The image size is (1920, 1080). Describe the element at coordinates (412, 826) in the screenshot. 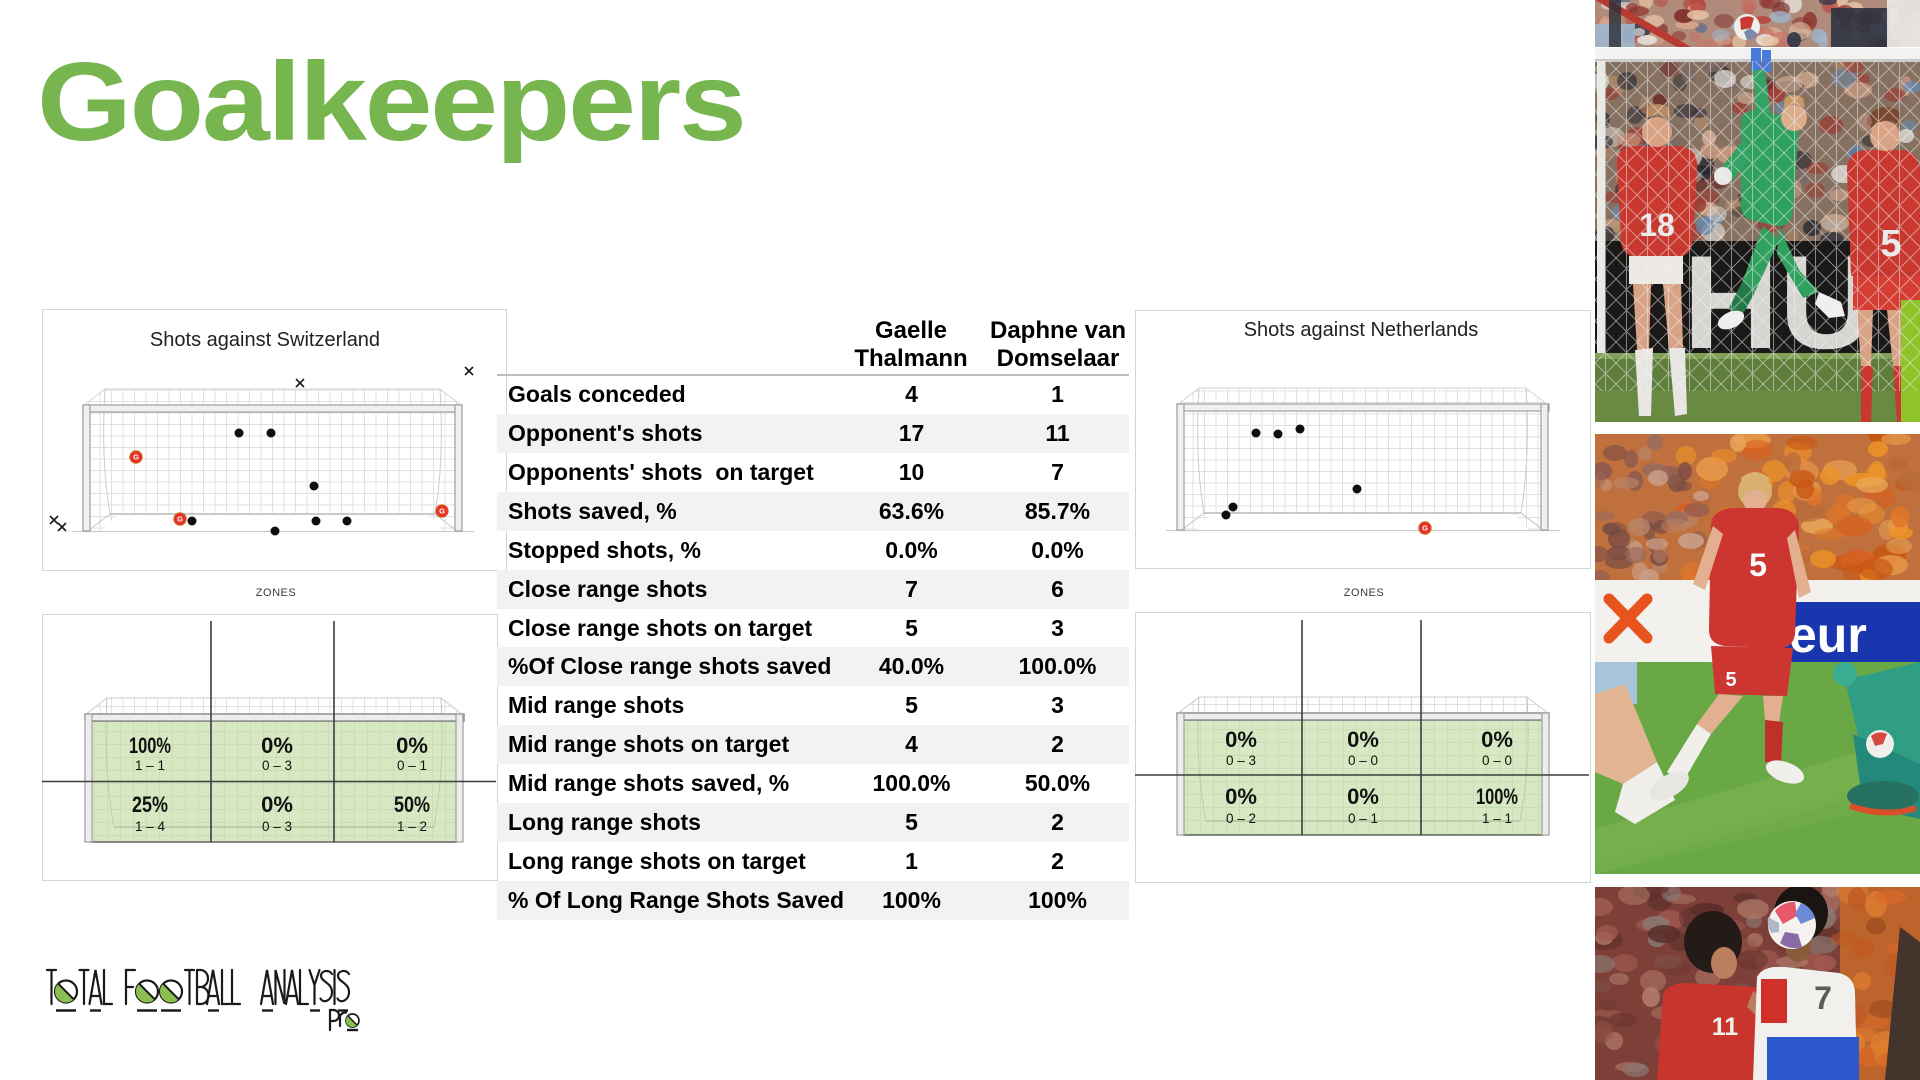

I see `svg-text: 1 – 2` at that location.